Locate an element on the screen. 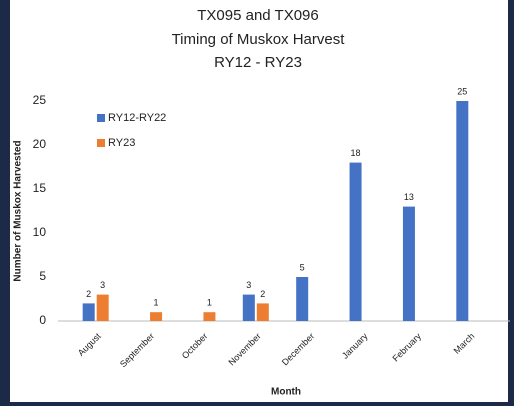 The width and height of the screenshot is (514, 406). data-label: 25 is located at coordinates (462, 91).